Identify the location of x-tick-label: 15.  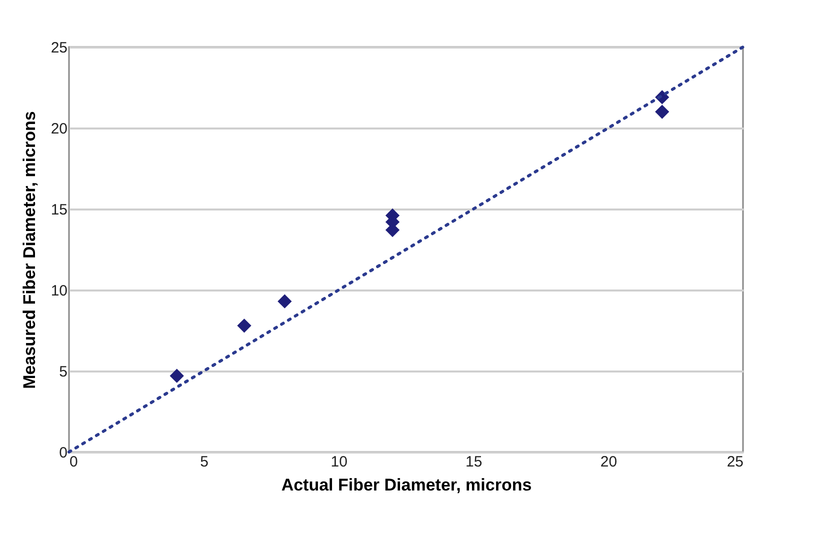
(474, 462).